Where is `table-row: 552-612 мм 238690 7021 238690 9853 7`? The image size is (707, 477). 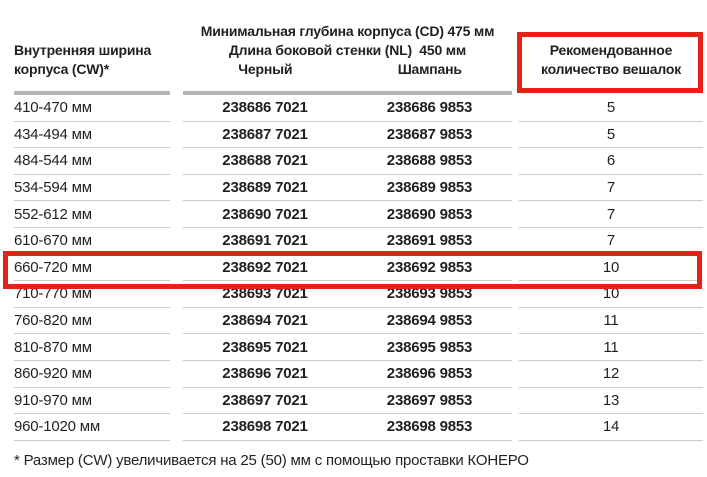
table-row: 552-612 мм 238690 7021 238690 9853 7 is located at coordinates (353, 214).